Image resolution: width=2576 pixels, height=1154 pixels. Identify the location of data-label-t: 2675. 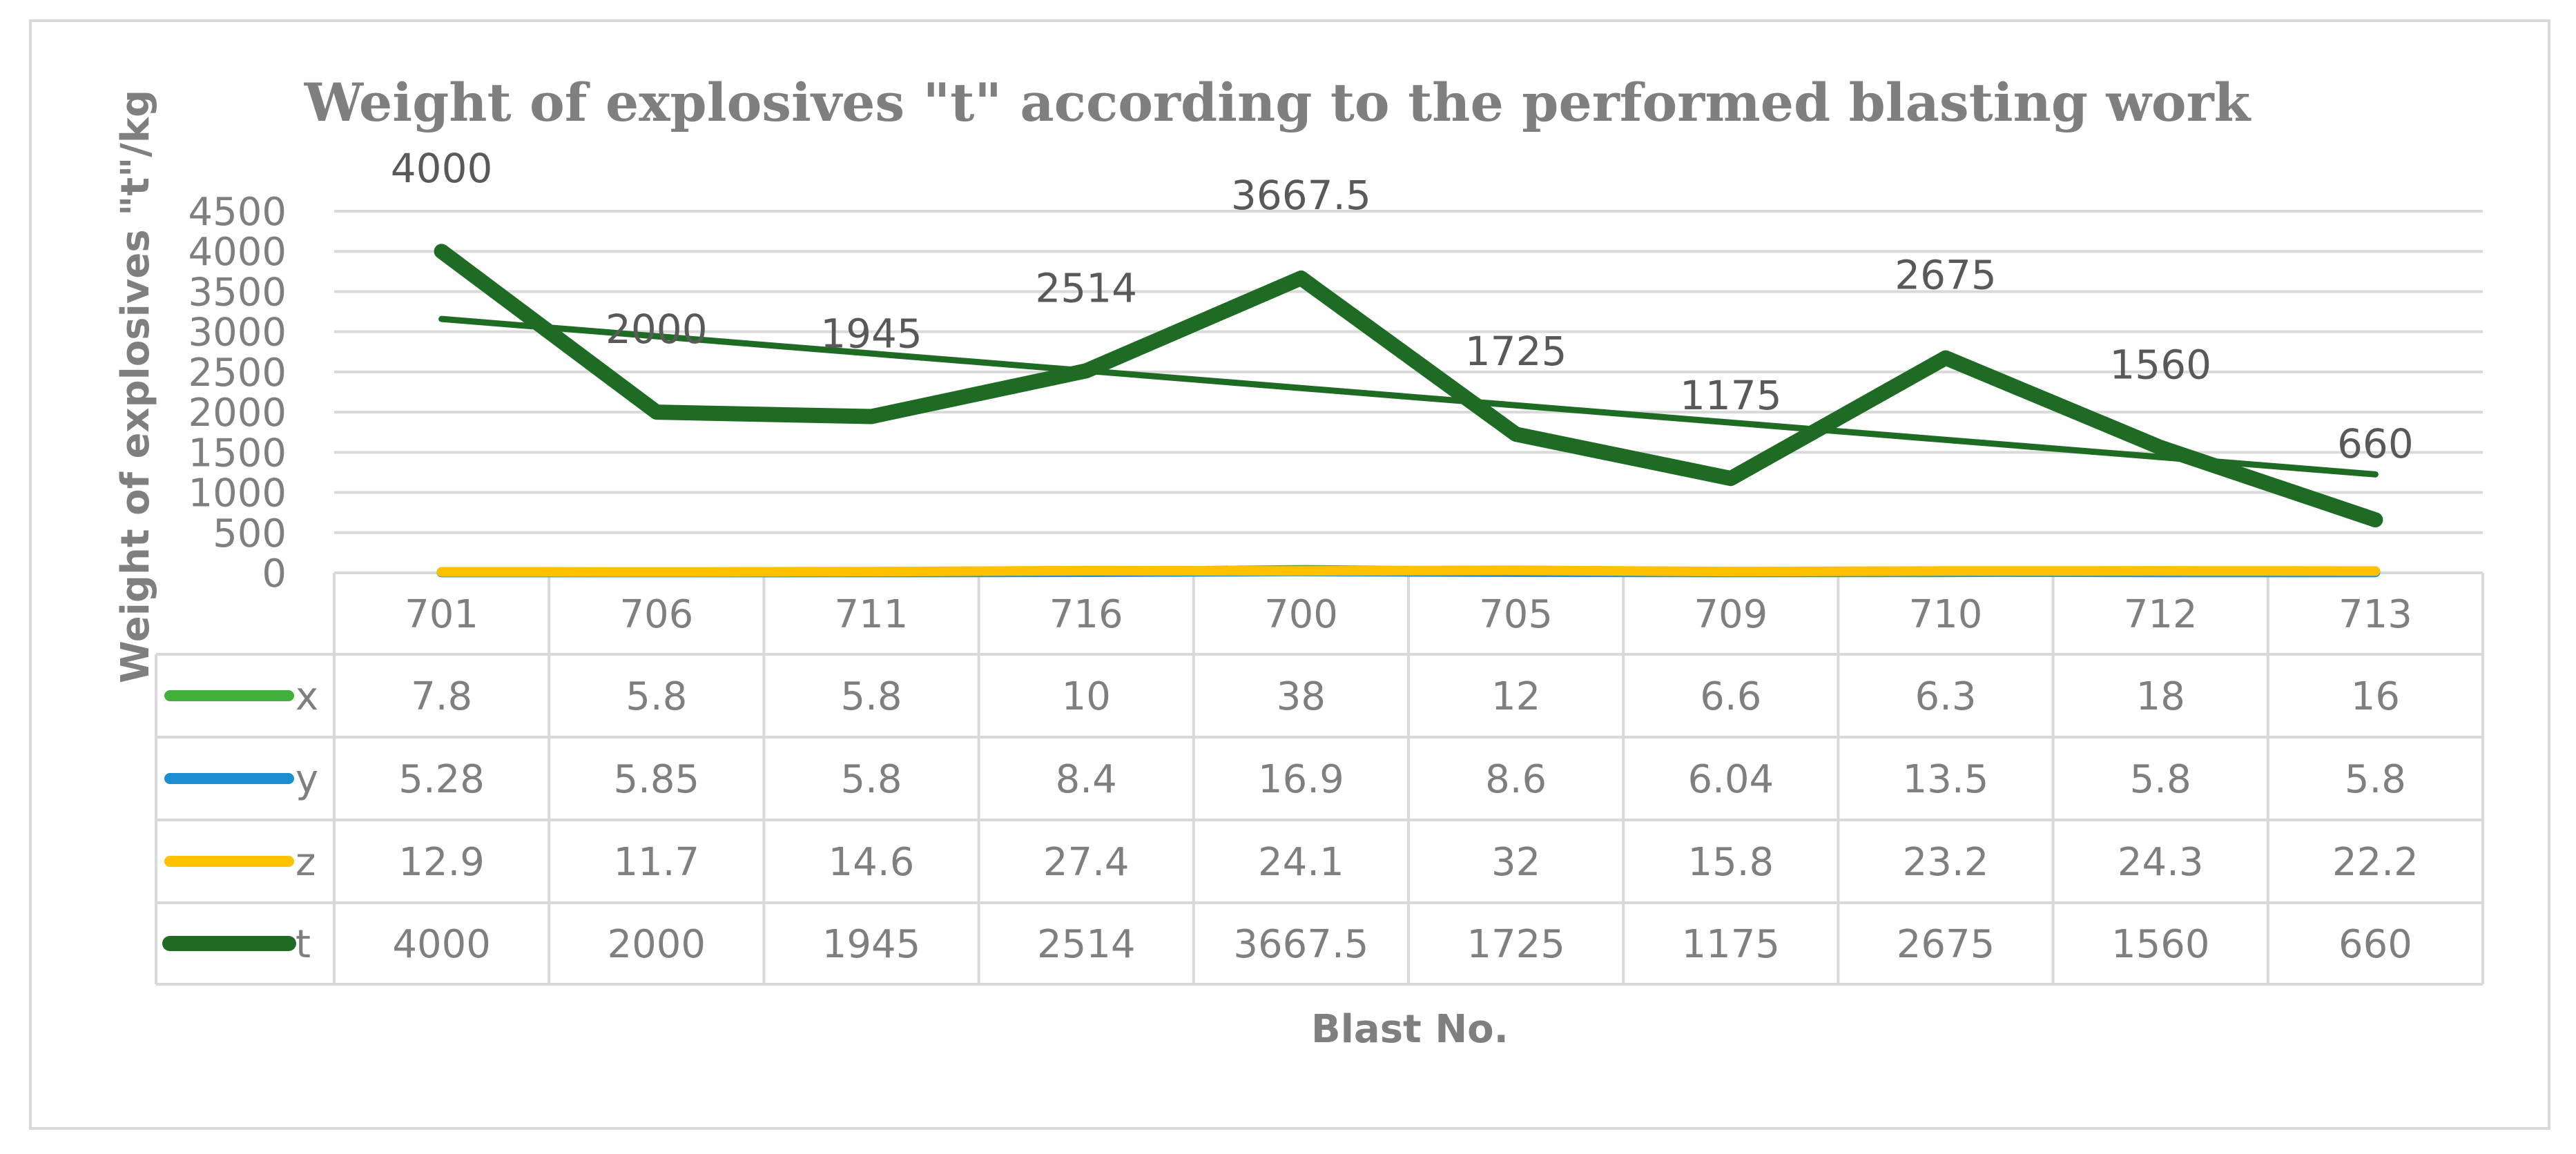
(1946, 275).